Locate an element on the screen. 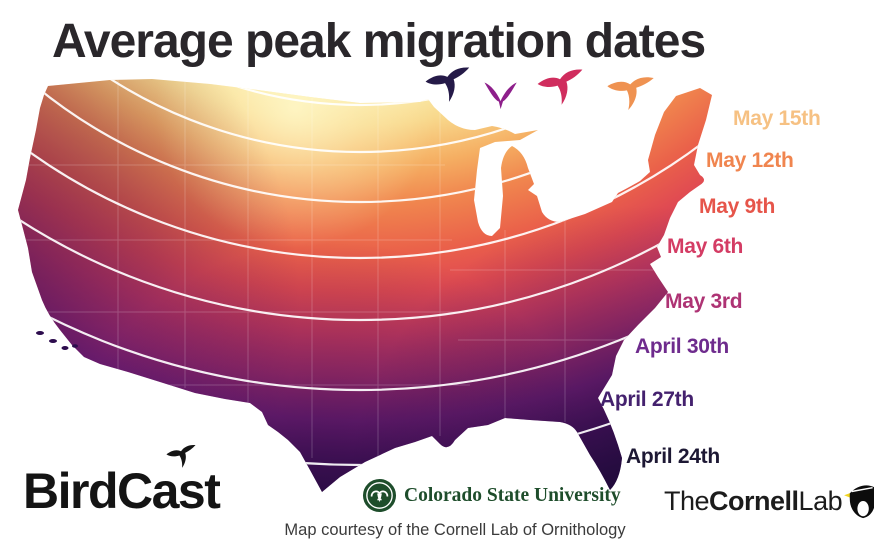 The image size is (874, 551). channel-islands is located at coordinates (57, 340).